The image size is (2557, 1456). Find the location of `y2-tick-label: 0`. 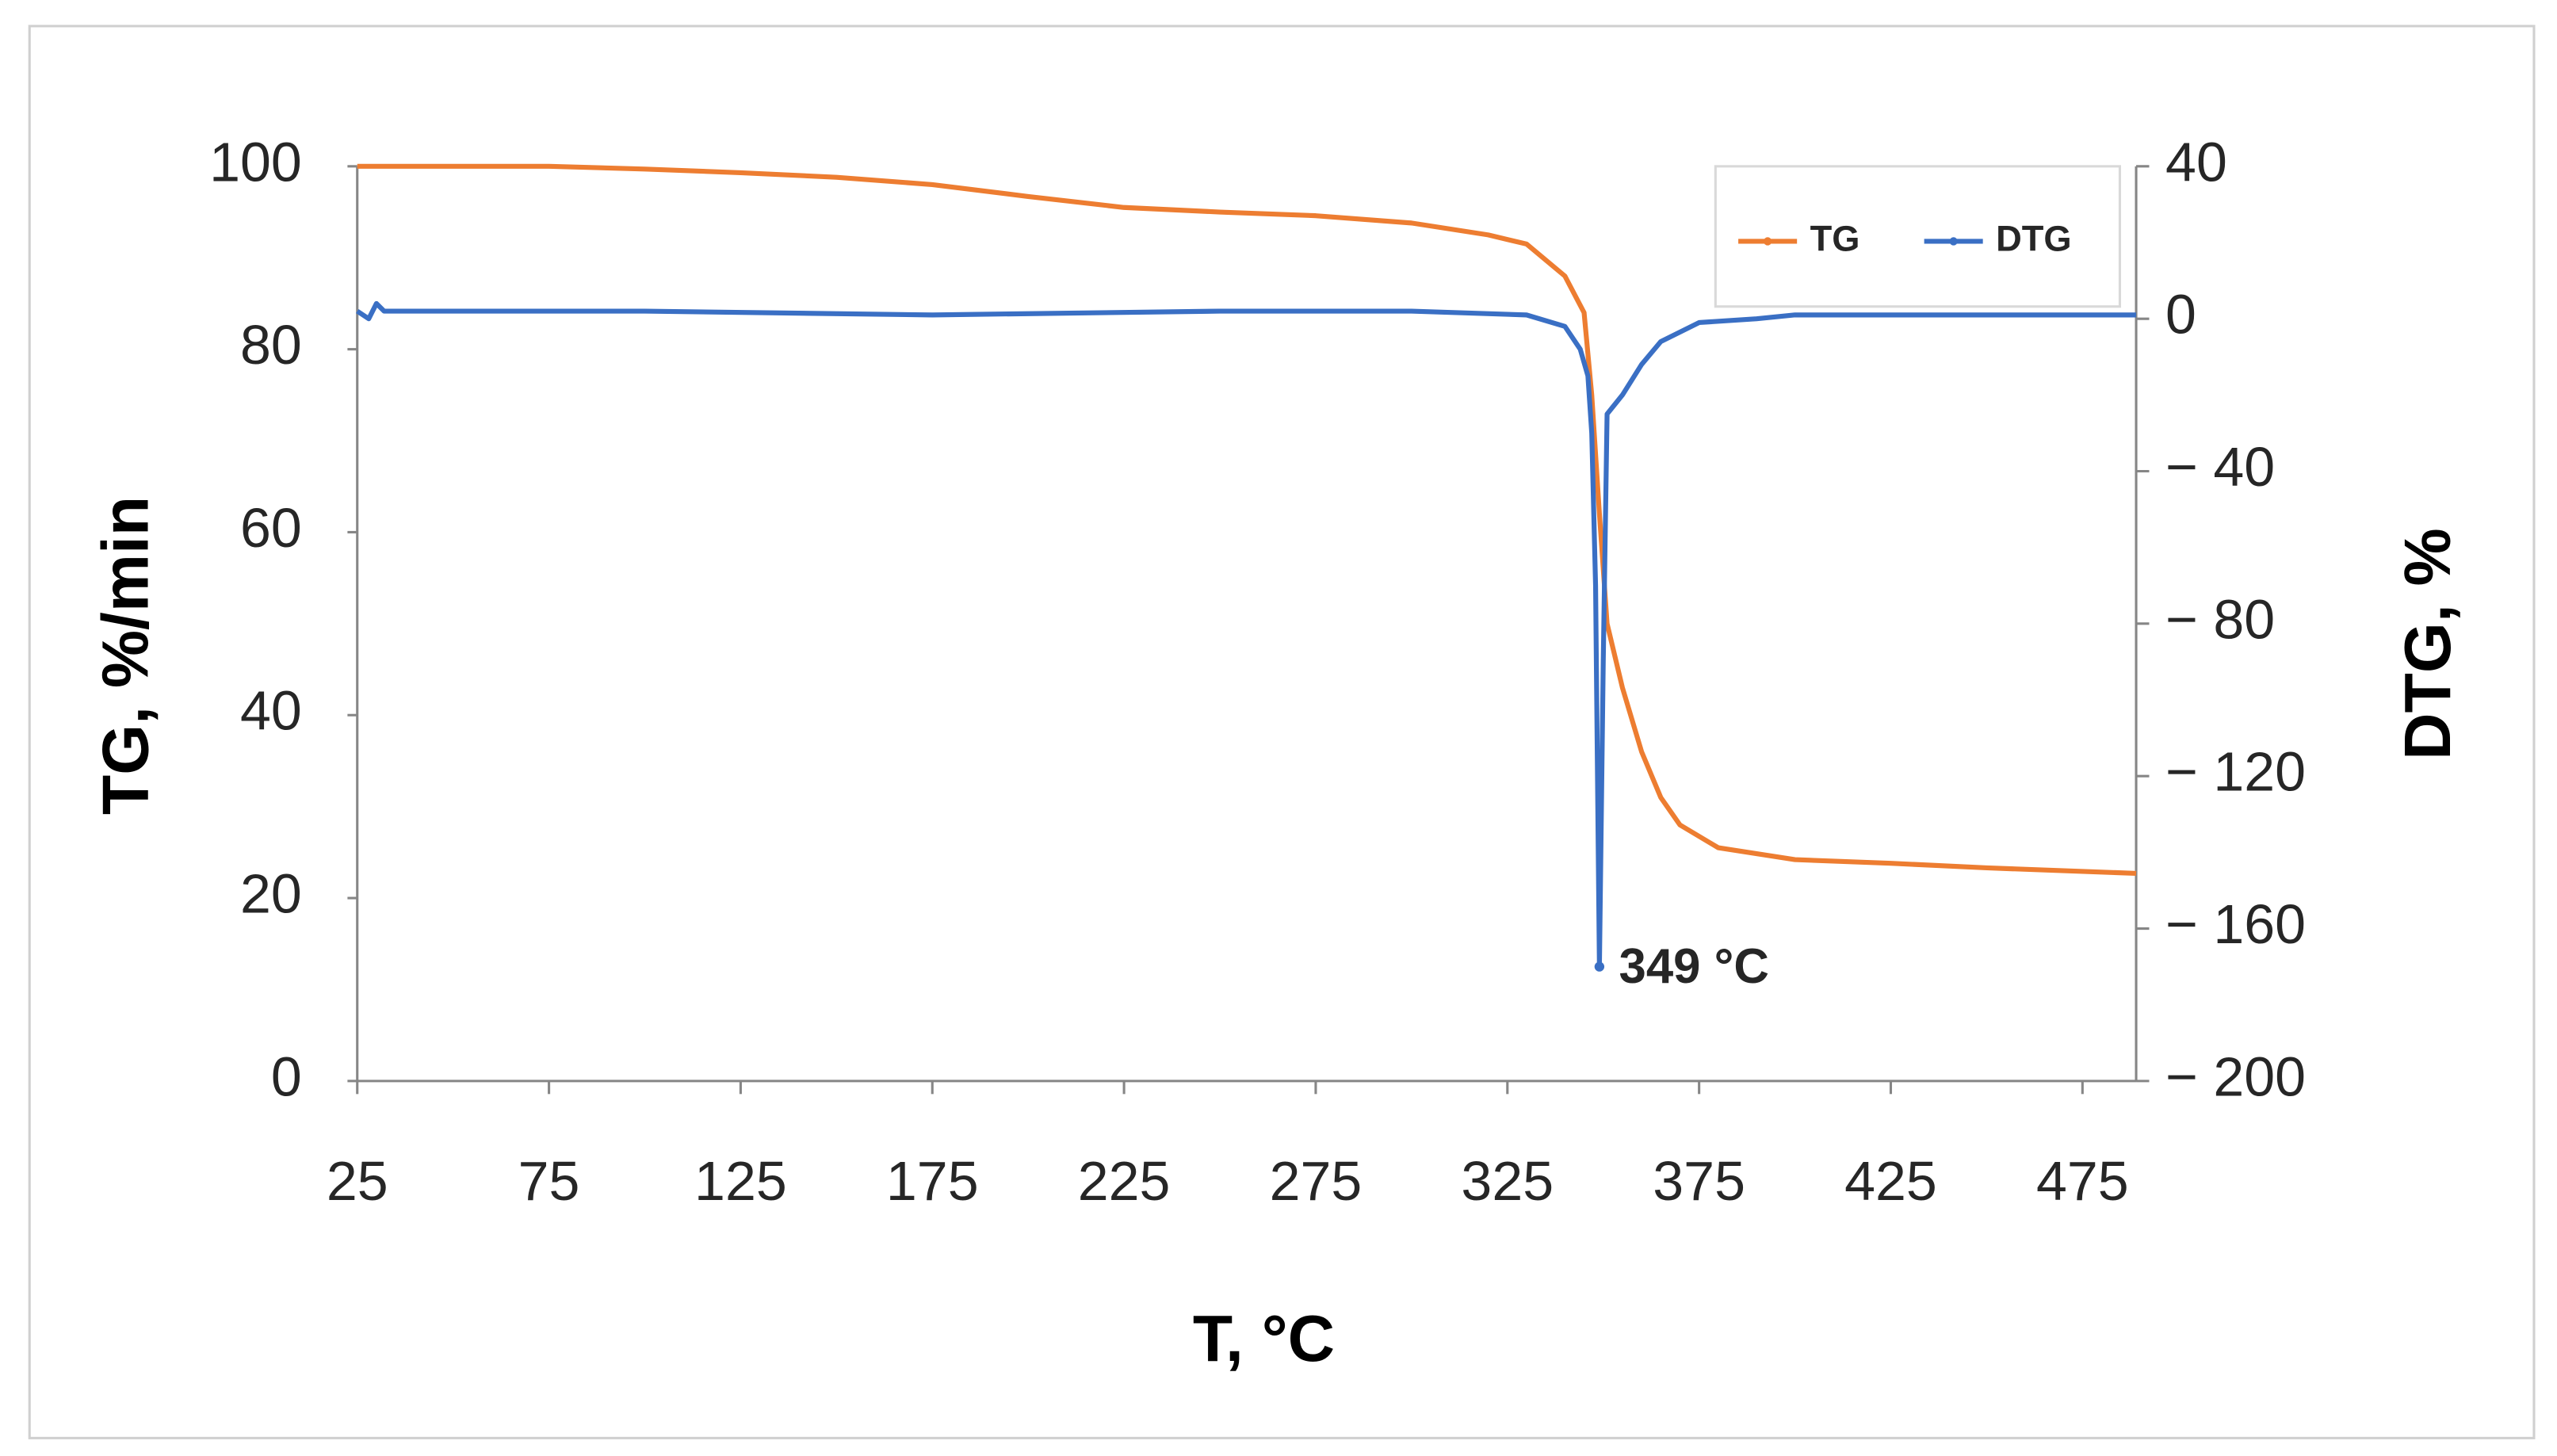

y2-tick-label: 0 is located at coordinates (2181, 315).